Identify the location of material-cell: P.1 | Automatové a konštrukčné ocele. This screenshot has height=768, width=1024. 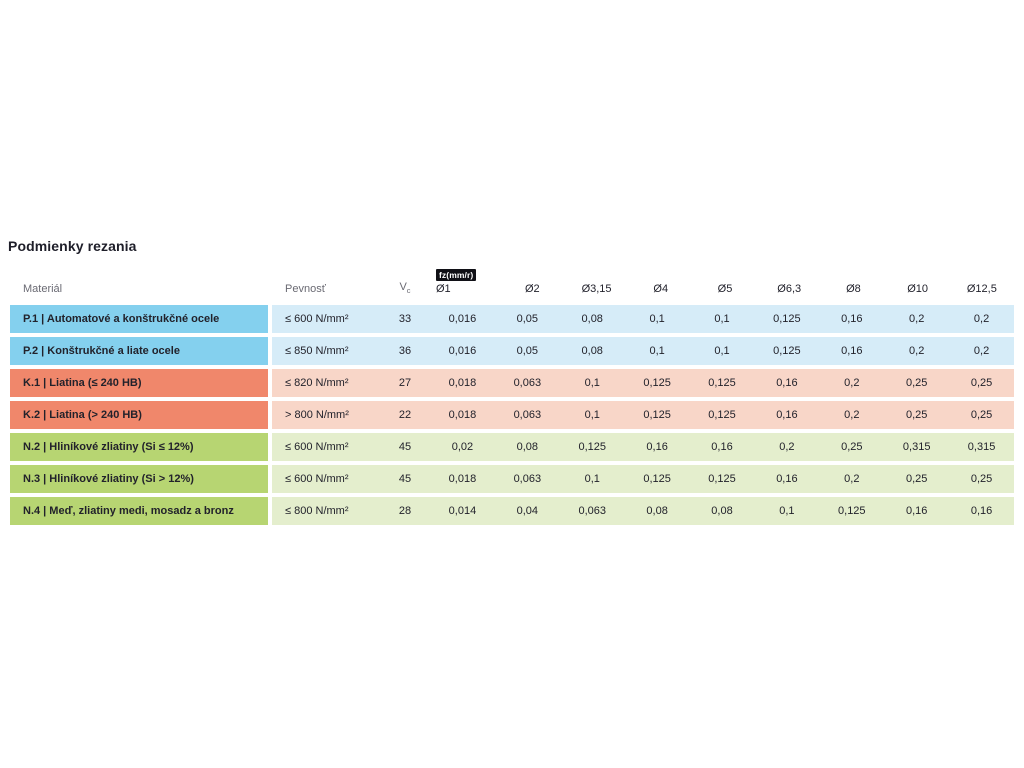
(139, 319).